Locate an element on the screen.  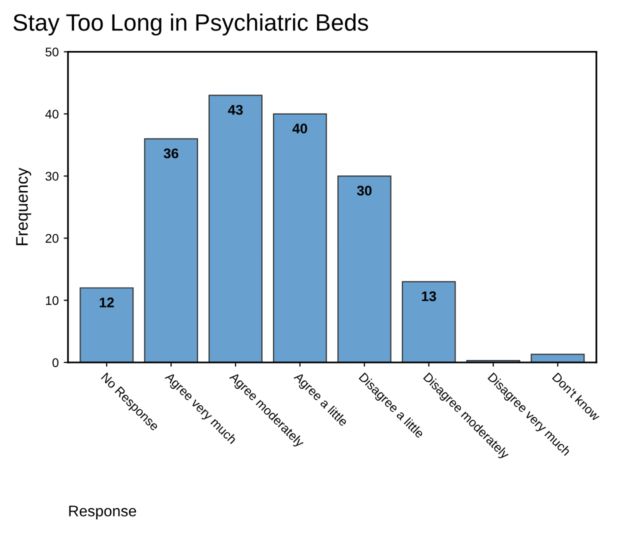
data-label: 40 is located at coordinates (300, 129).